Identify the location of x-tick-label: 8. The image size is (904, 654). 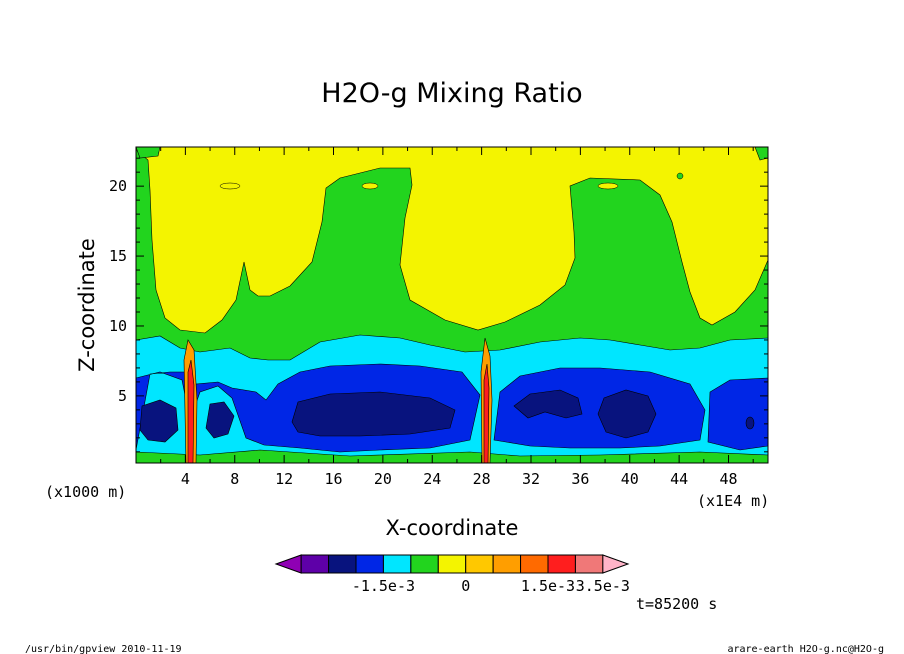
(234, 479).